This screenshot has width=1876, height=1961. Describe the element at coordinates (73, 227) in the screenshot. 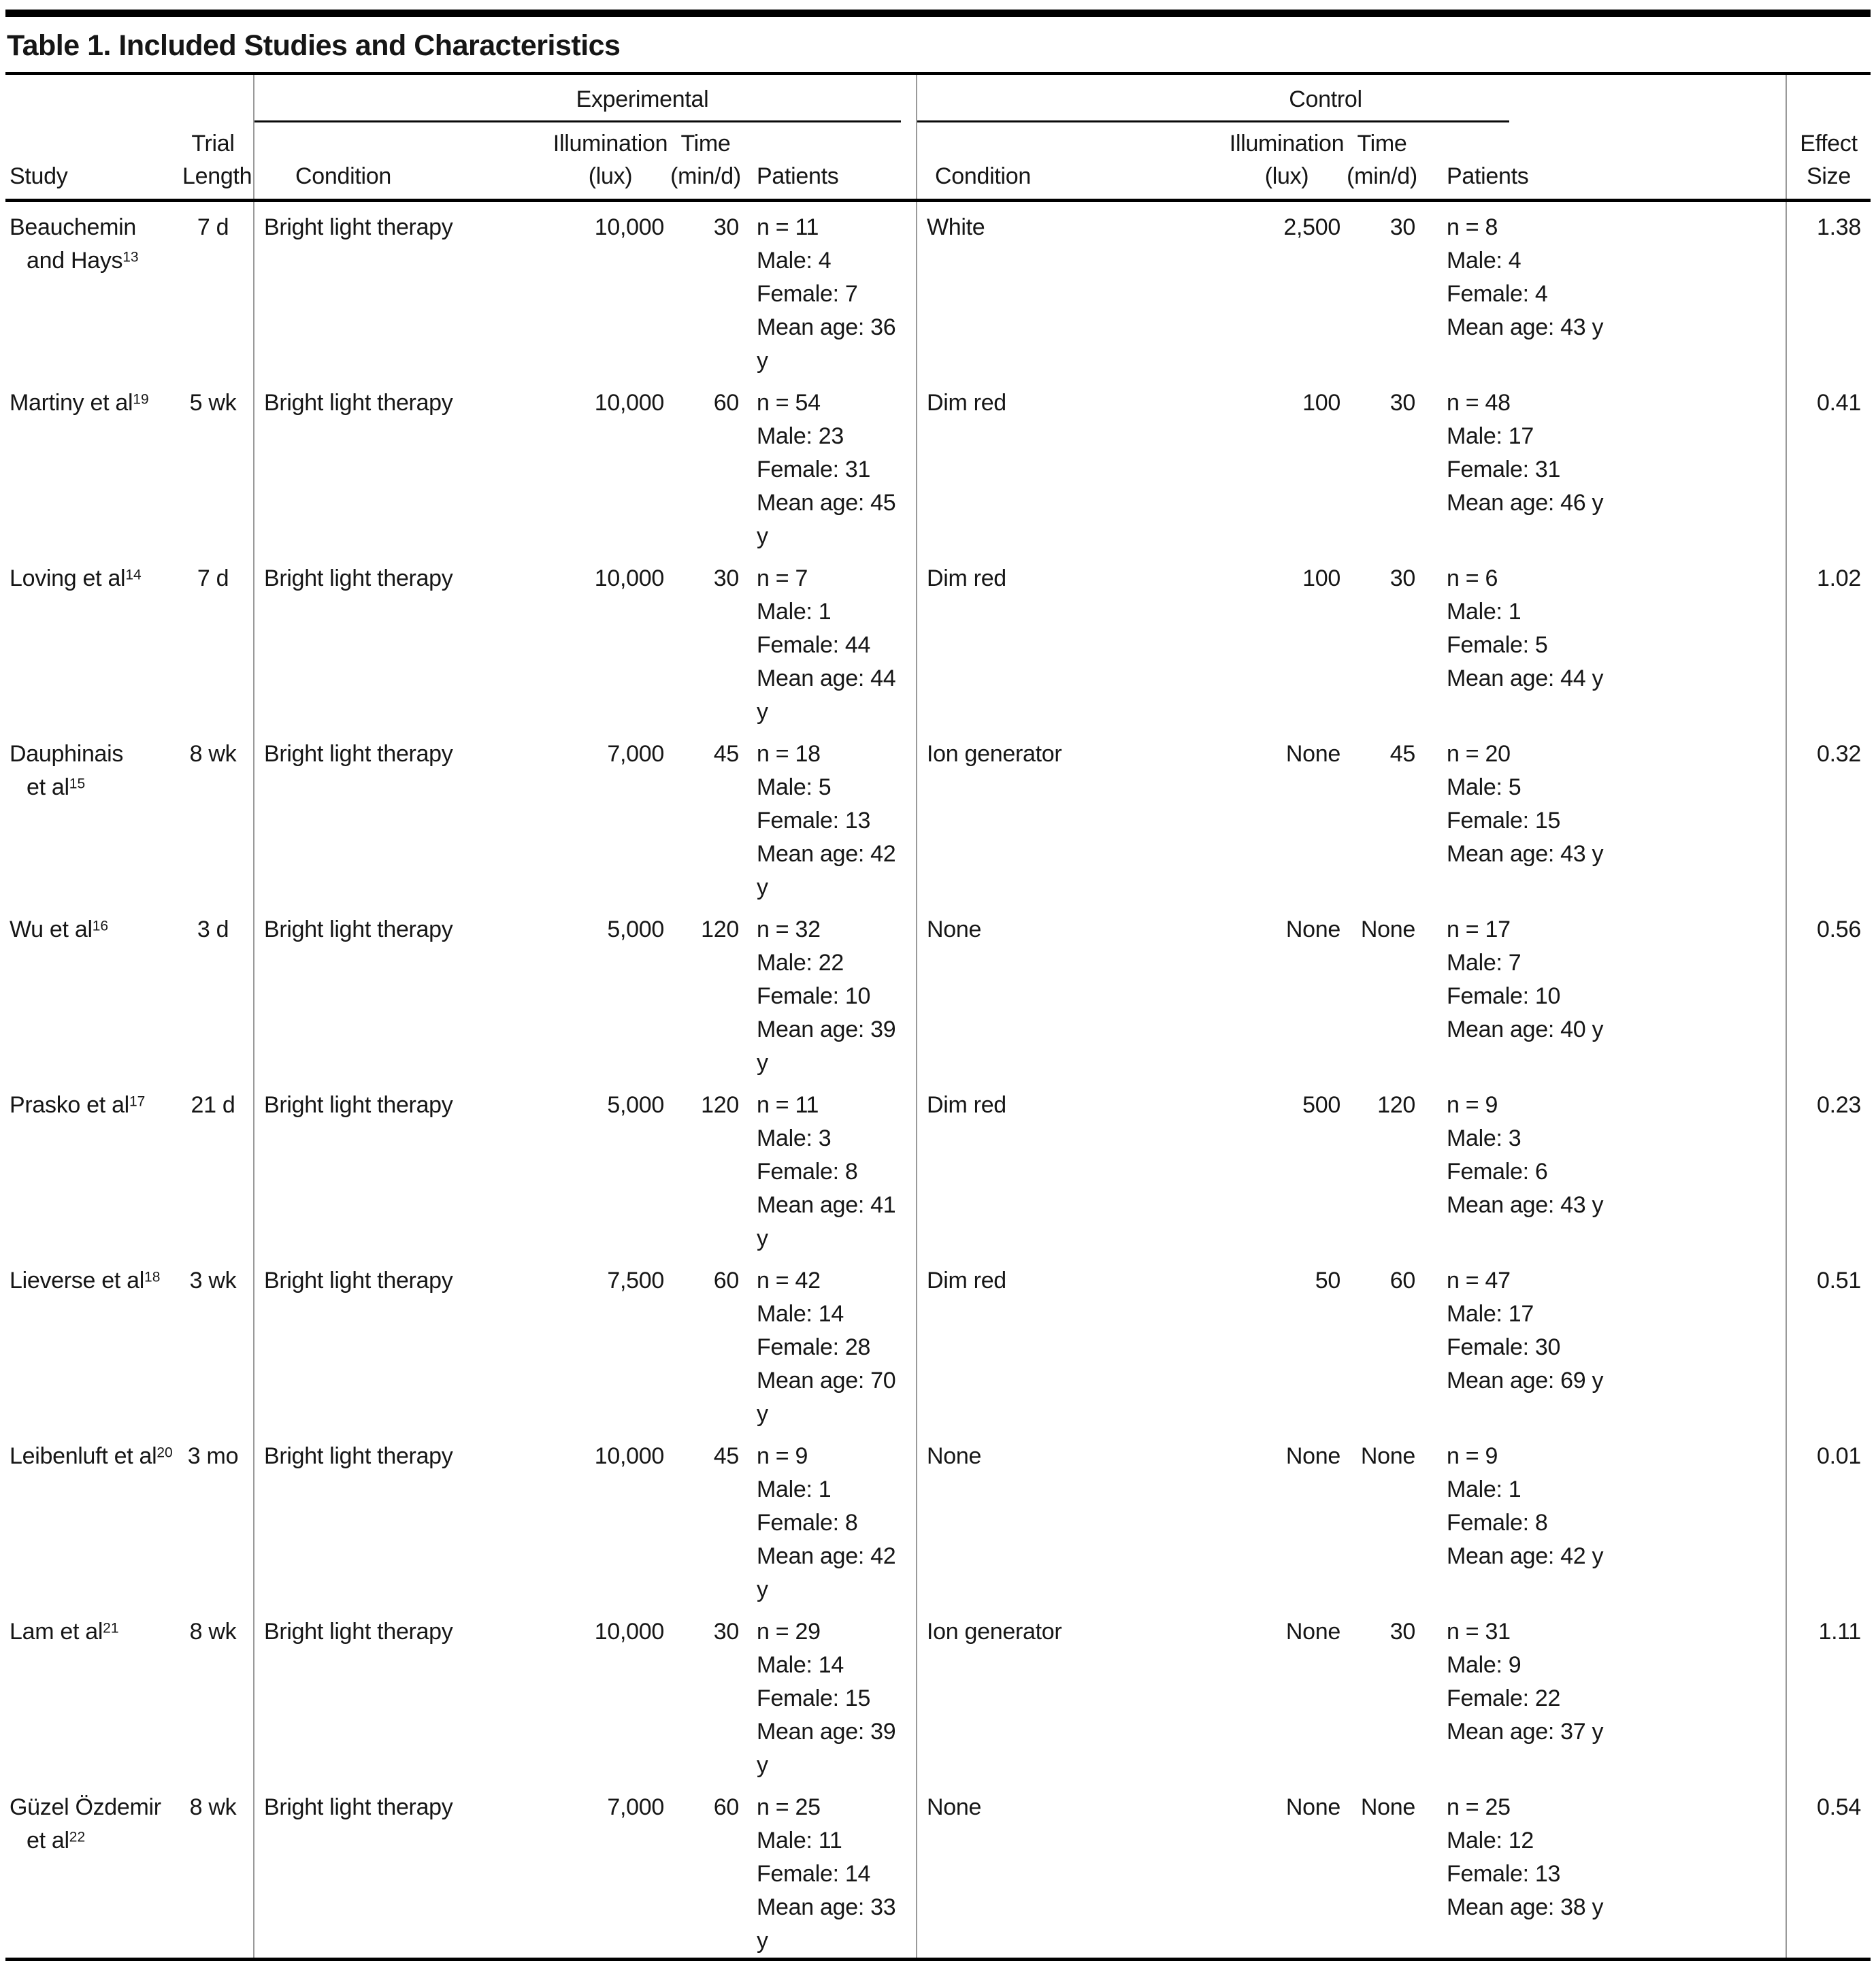

I see `study-name-line1: Beauchemin` at that location.